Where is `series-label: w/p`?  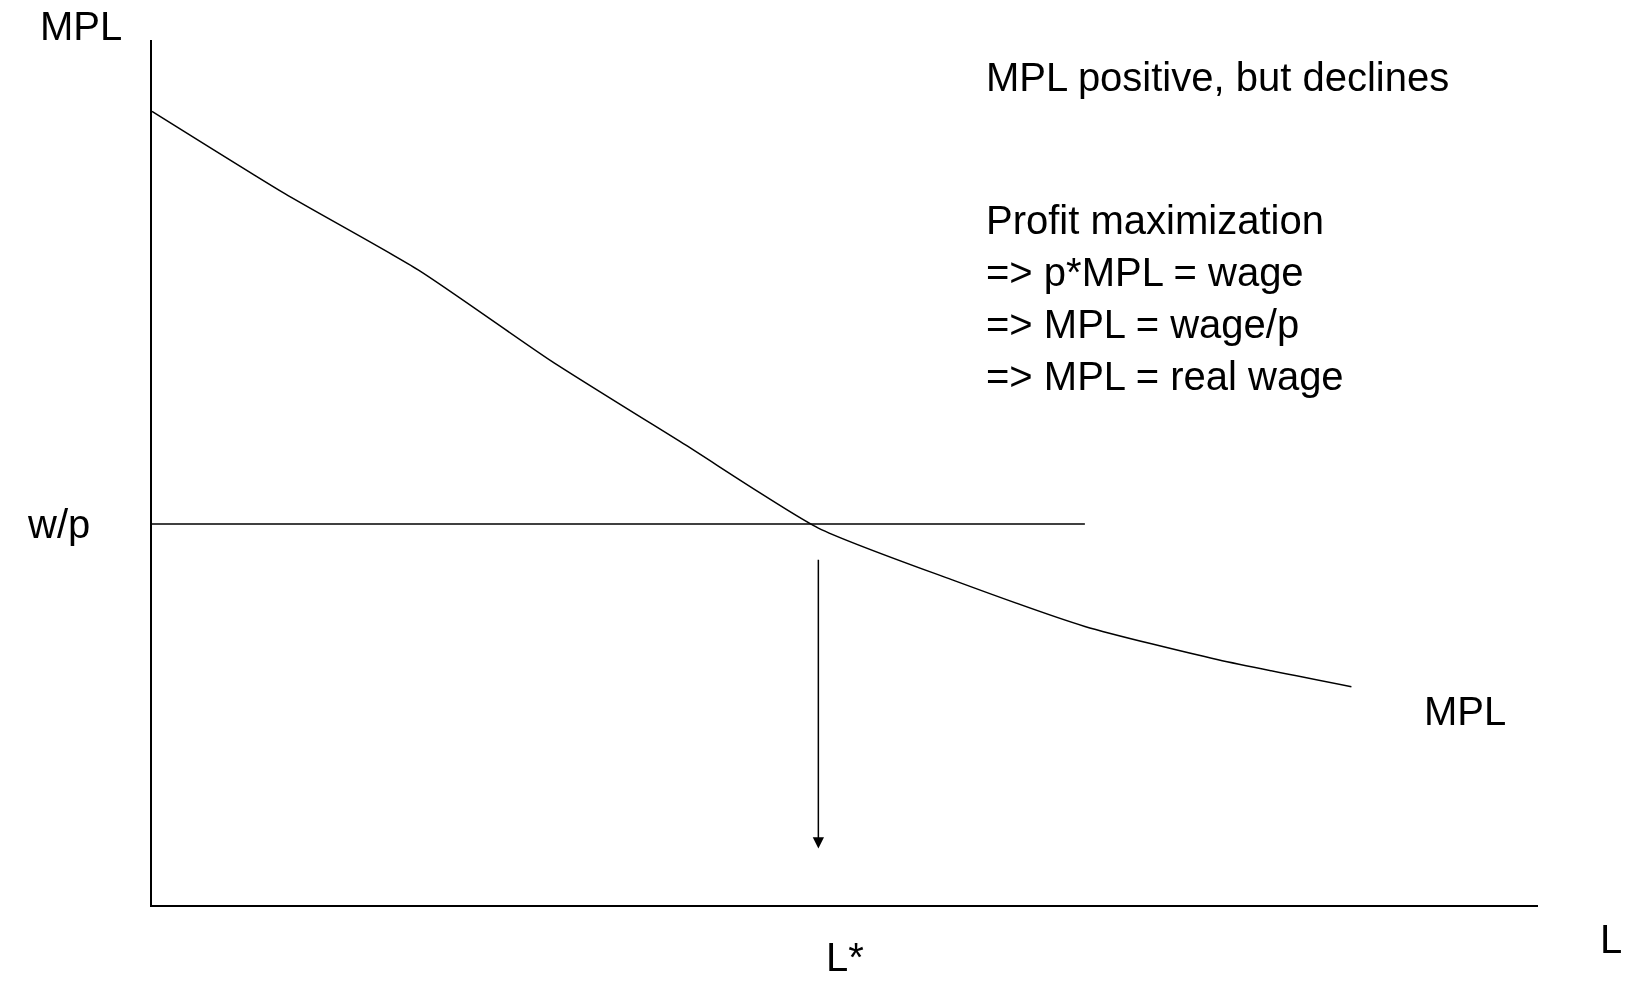 series-label: w/p is located at coordinates (59, 524).